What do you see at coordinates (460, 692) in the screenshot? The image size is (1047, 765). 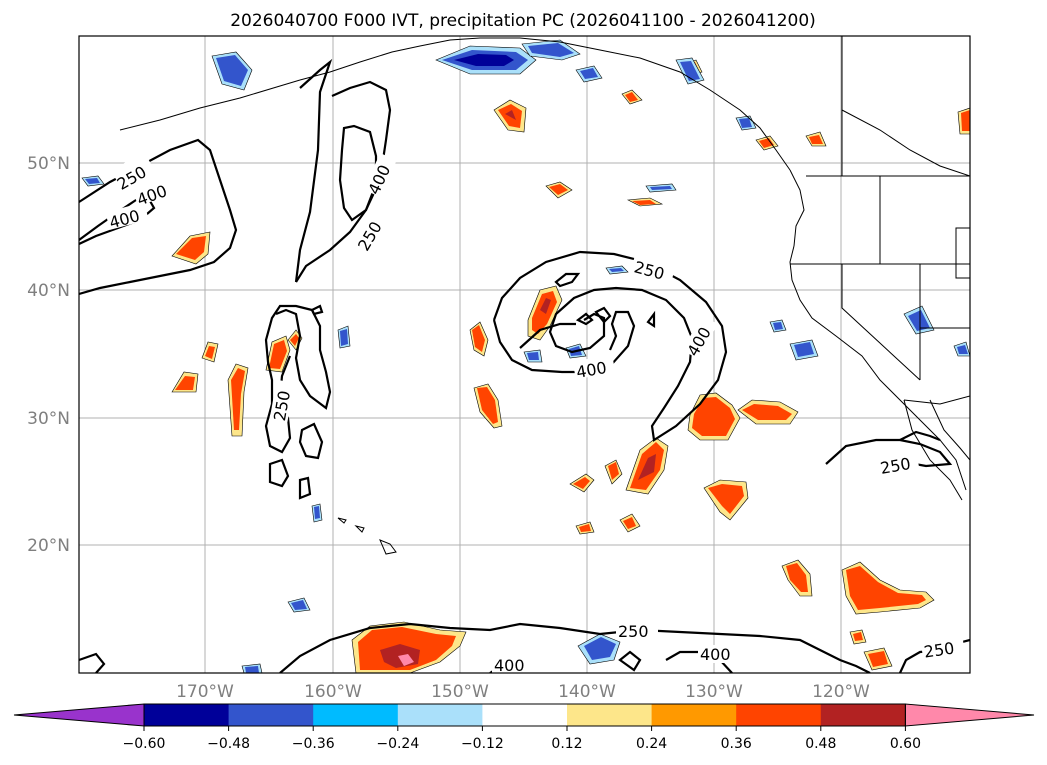 I see `lon-label-150w: 150°W` at bounding box center [460, 692].